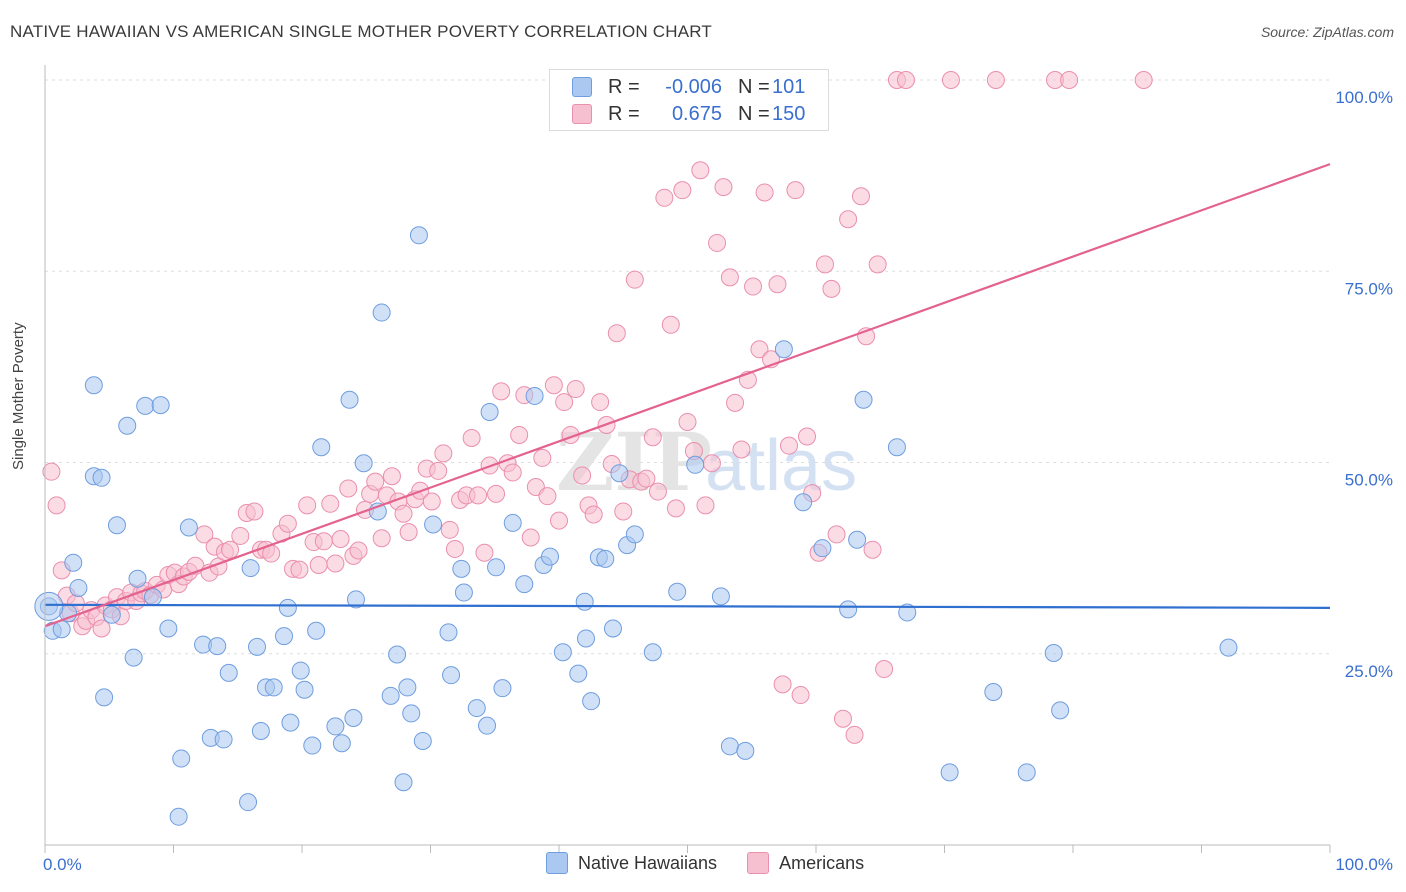 The height and width of the screenshot is (892, 1406). Describe the element at coordinates (557, 863) in the screenshot. I see `legend-swatch-blue` at that location.